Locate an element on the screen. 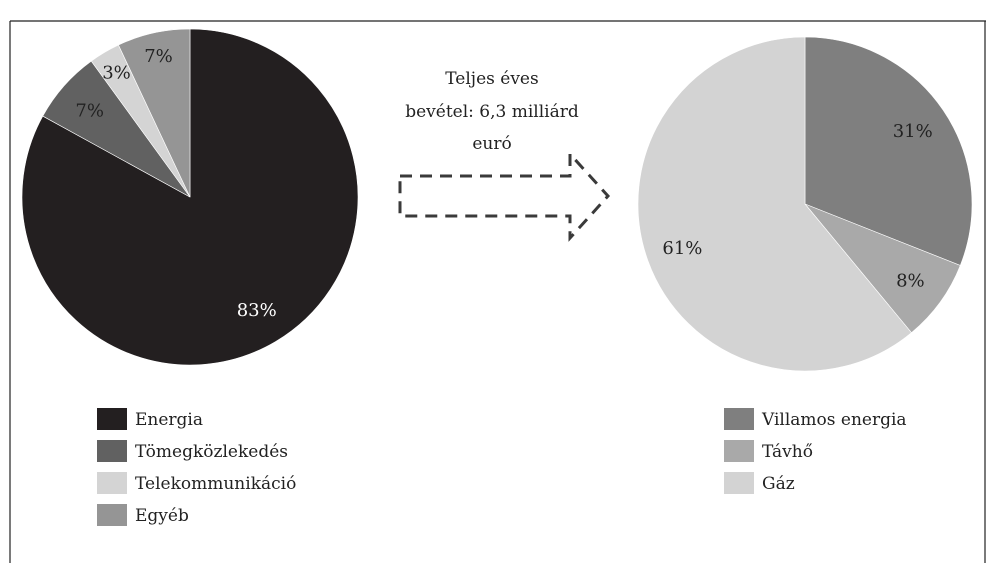 The width and height of the screenshot is (986, 563). legend-swatch-villamos-energia is located at coordinates (739, 419).